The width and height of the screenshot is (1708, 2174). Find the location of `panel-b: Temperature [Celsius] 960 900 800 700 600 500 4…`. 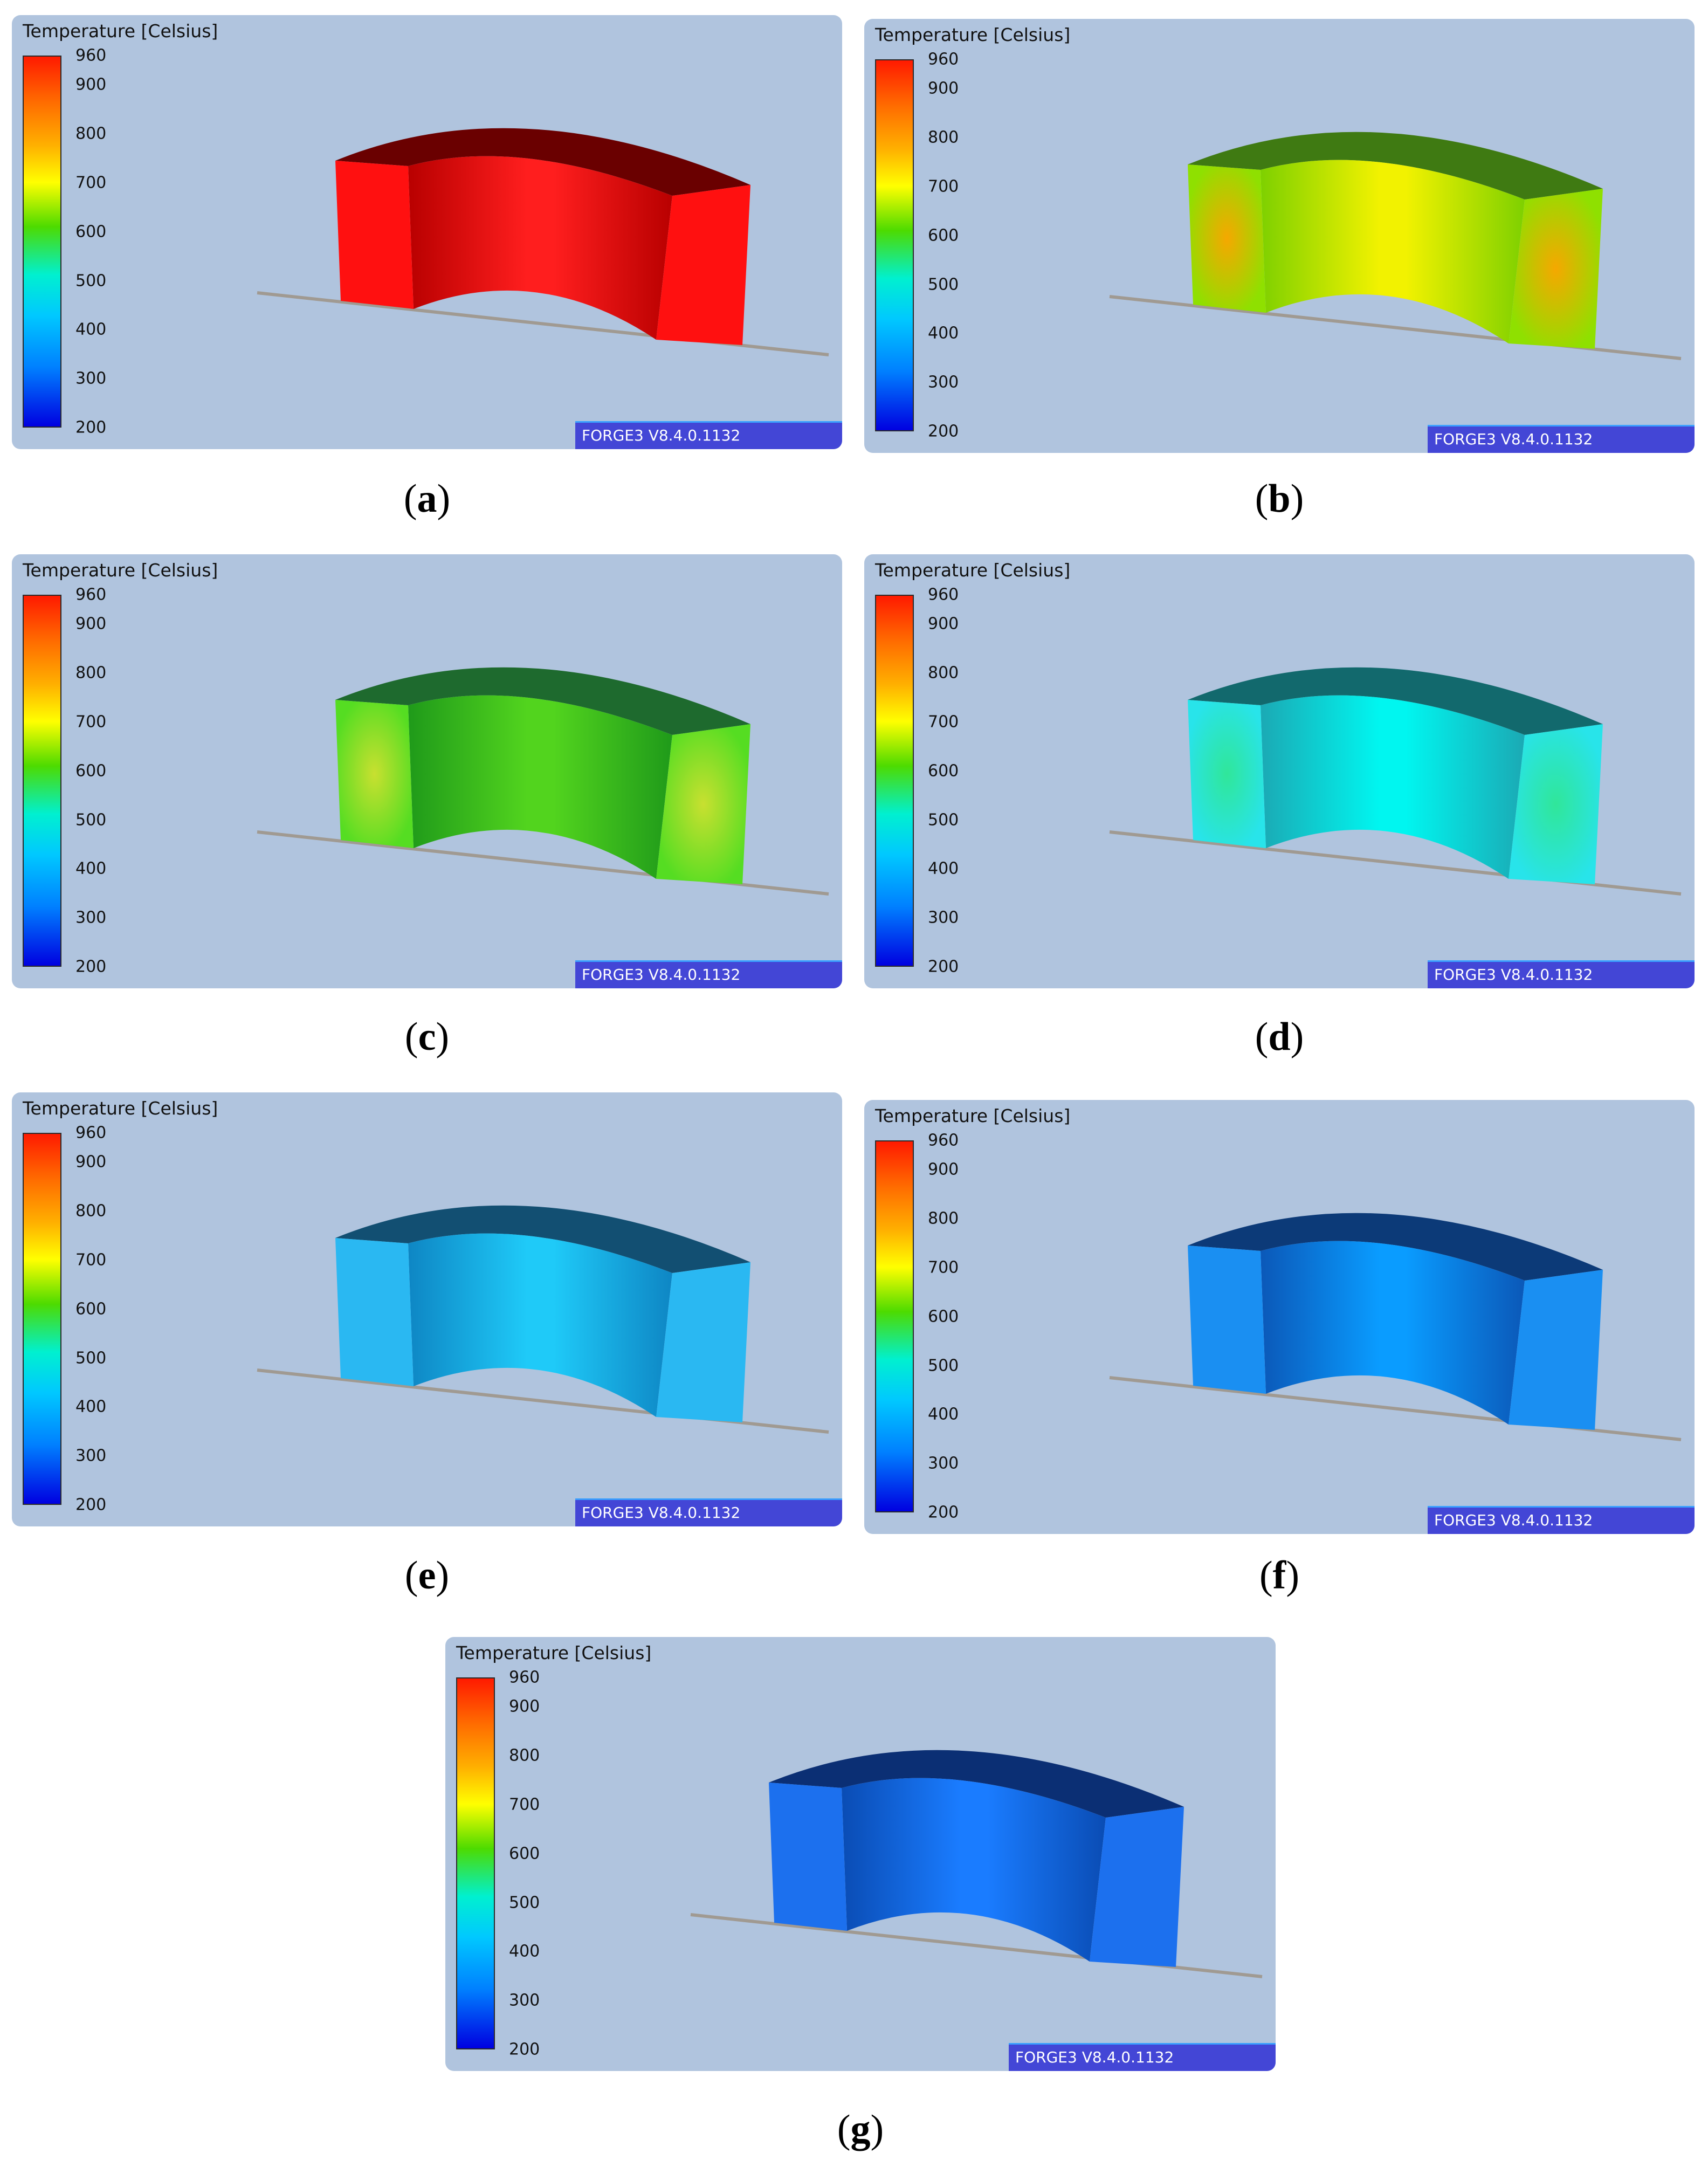

panel-b: Temperature [Celsius] 960 900 800 700 600 500 4… is located at coordinates (1279, 236).